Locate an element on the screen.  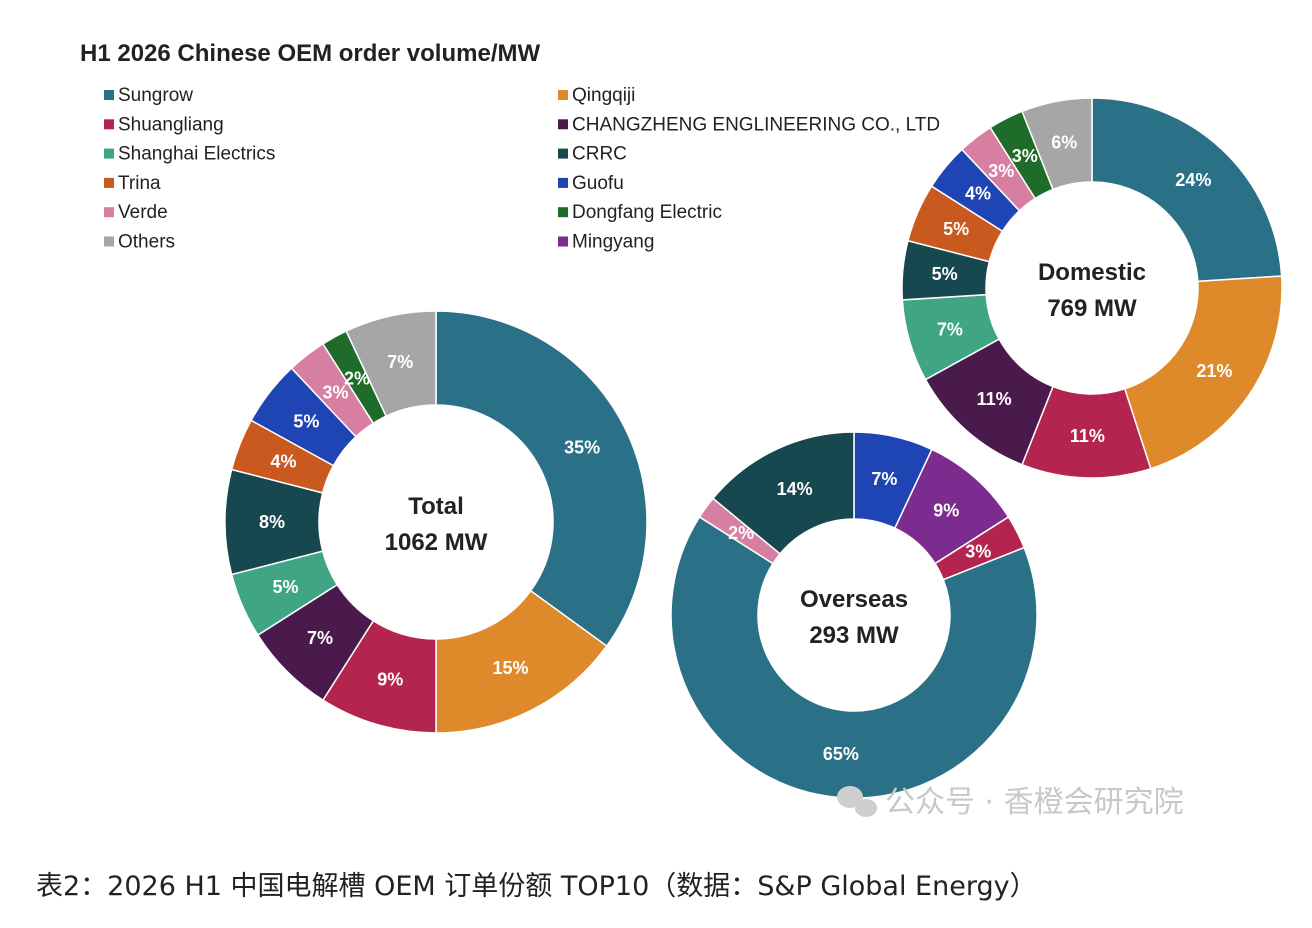
slice-label-sungrow: 35% is located at coordinates (582, 448).